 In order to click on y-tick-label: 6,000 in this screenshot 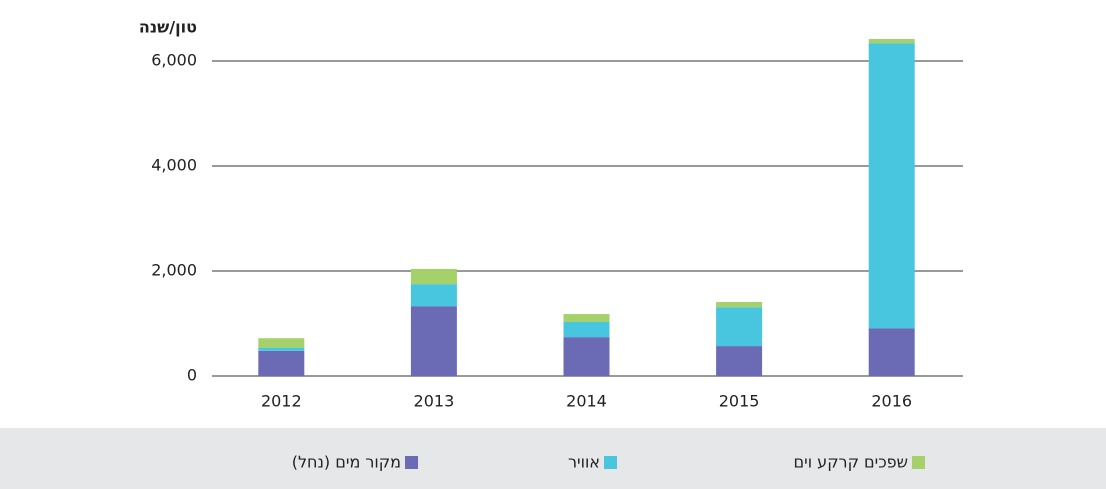, I will do `click(174, 60)`.